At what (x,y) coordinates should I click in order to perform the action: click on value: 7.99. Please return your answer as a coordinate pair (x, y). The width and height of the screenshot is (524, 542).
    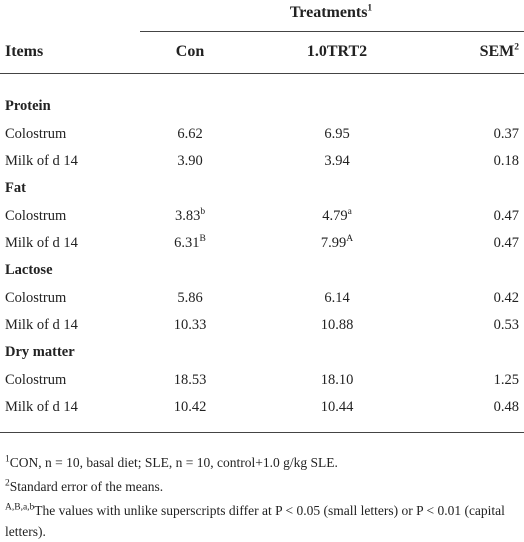
    Looking at the image, I should click on (333, 243).